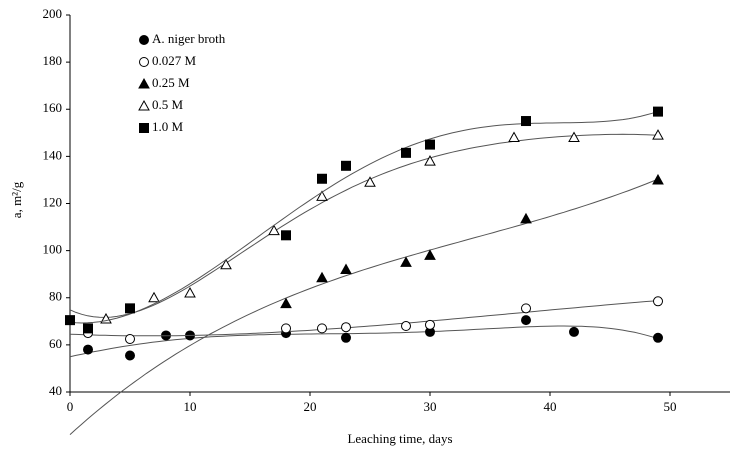 The height and width of the screenshot is (460, 730). What do you see at coordinates (190, 406) in the screenshot?
I see `x-tick-label: 10` at bounding box center [190, 406].